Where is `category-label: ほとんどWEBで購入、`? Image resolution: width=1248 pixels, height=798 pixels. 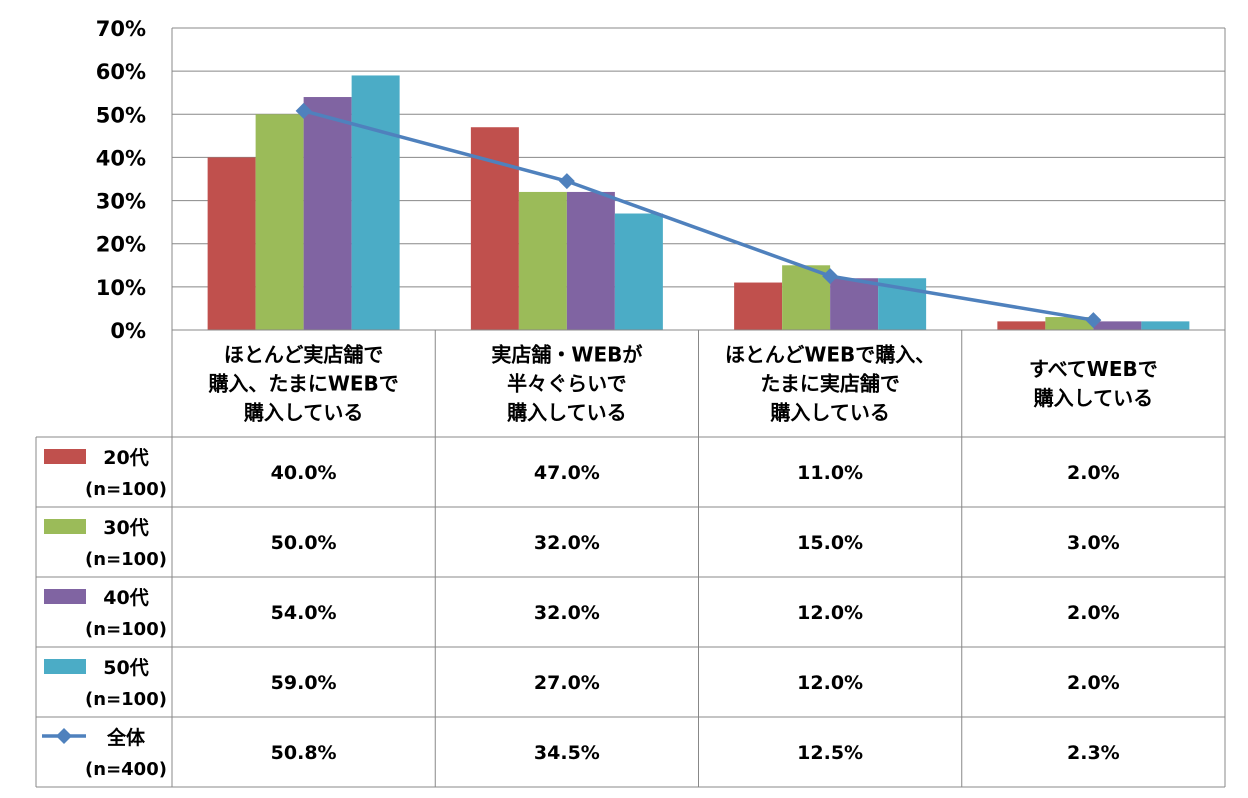 category-label: ほとんどWEBで購入、 is located at coordinates (830, 355).